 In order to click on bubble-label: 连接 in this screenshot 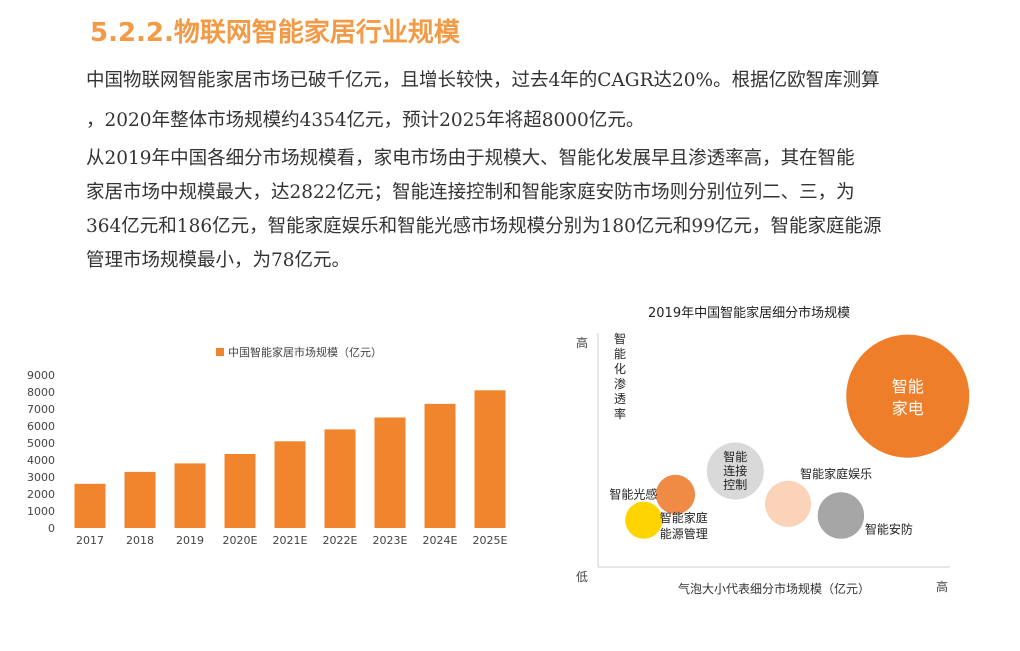, I will do `click(735, 470)`.